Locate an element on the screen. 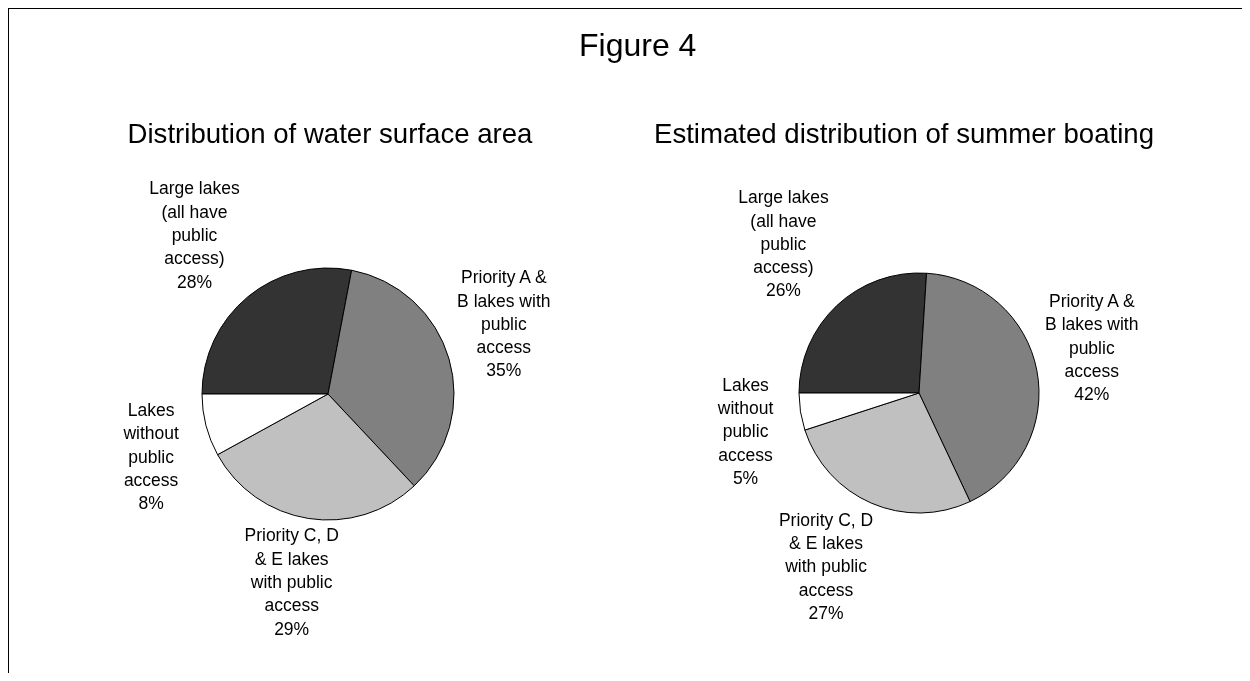  data-label: 26% is located at coordinates (783, 290).